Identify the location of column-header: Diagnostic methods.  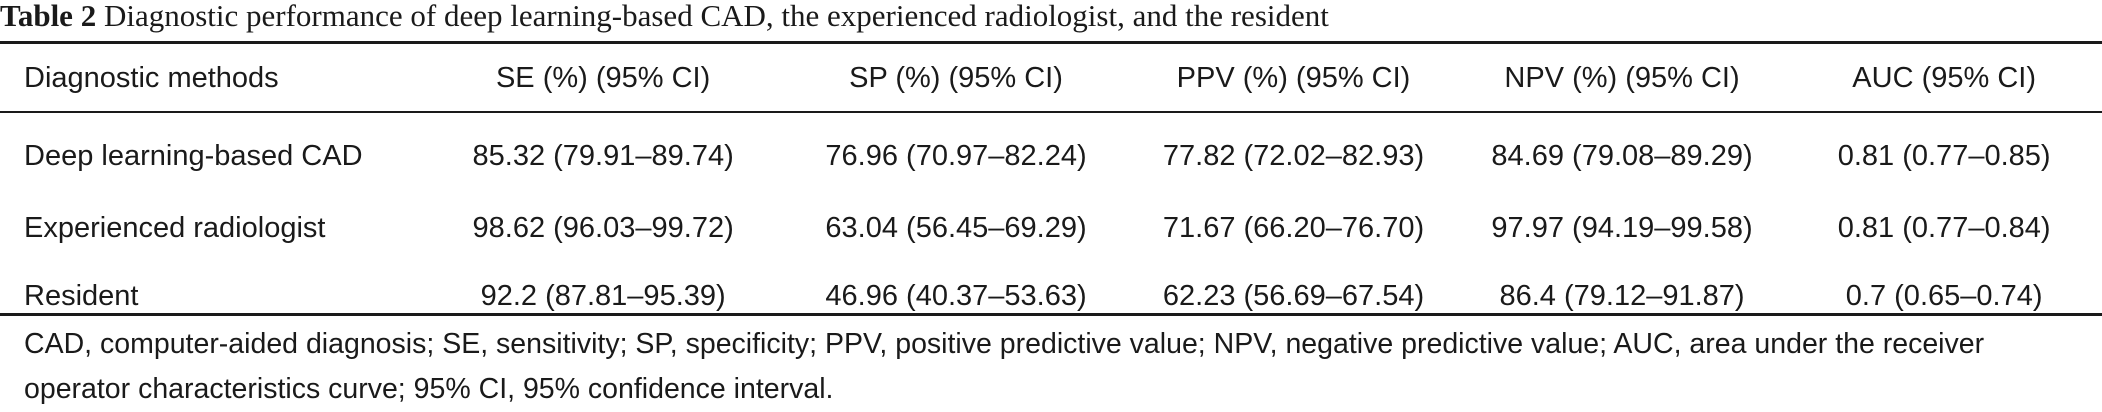
(151, 77).